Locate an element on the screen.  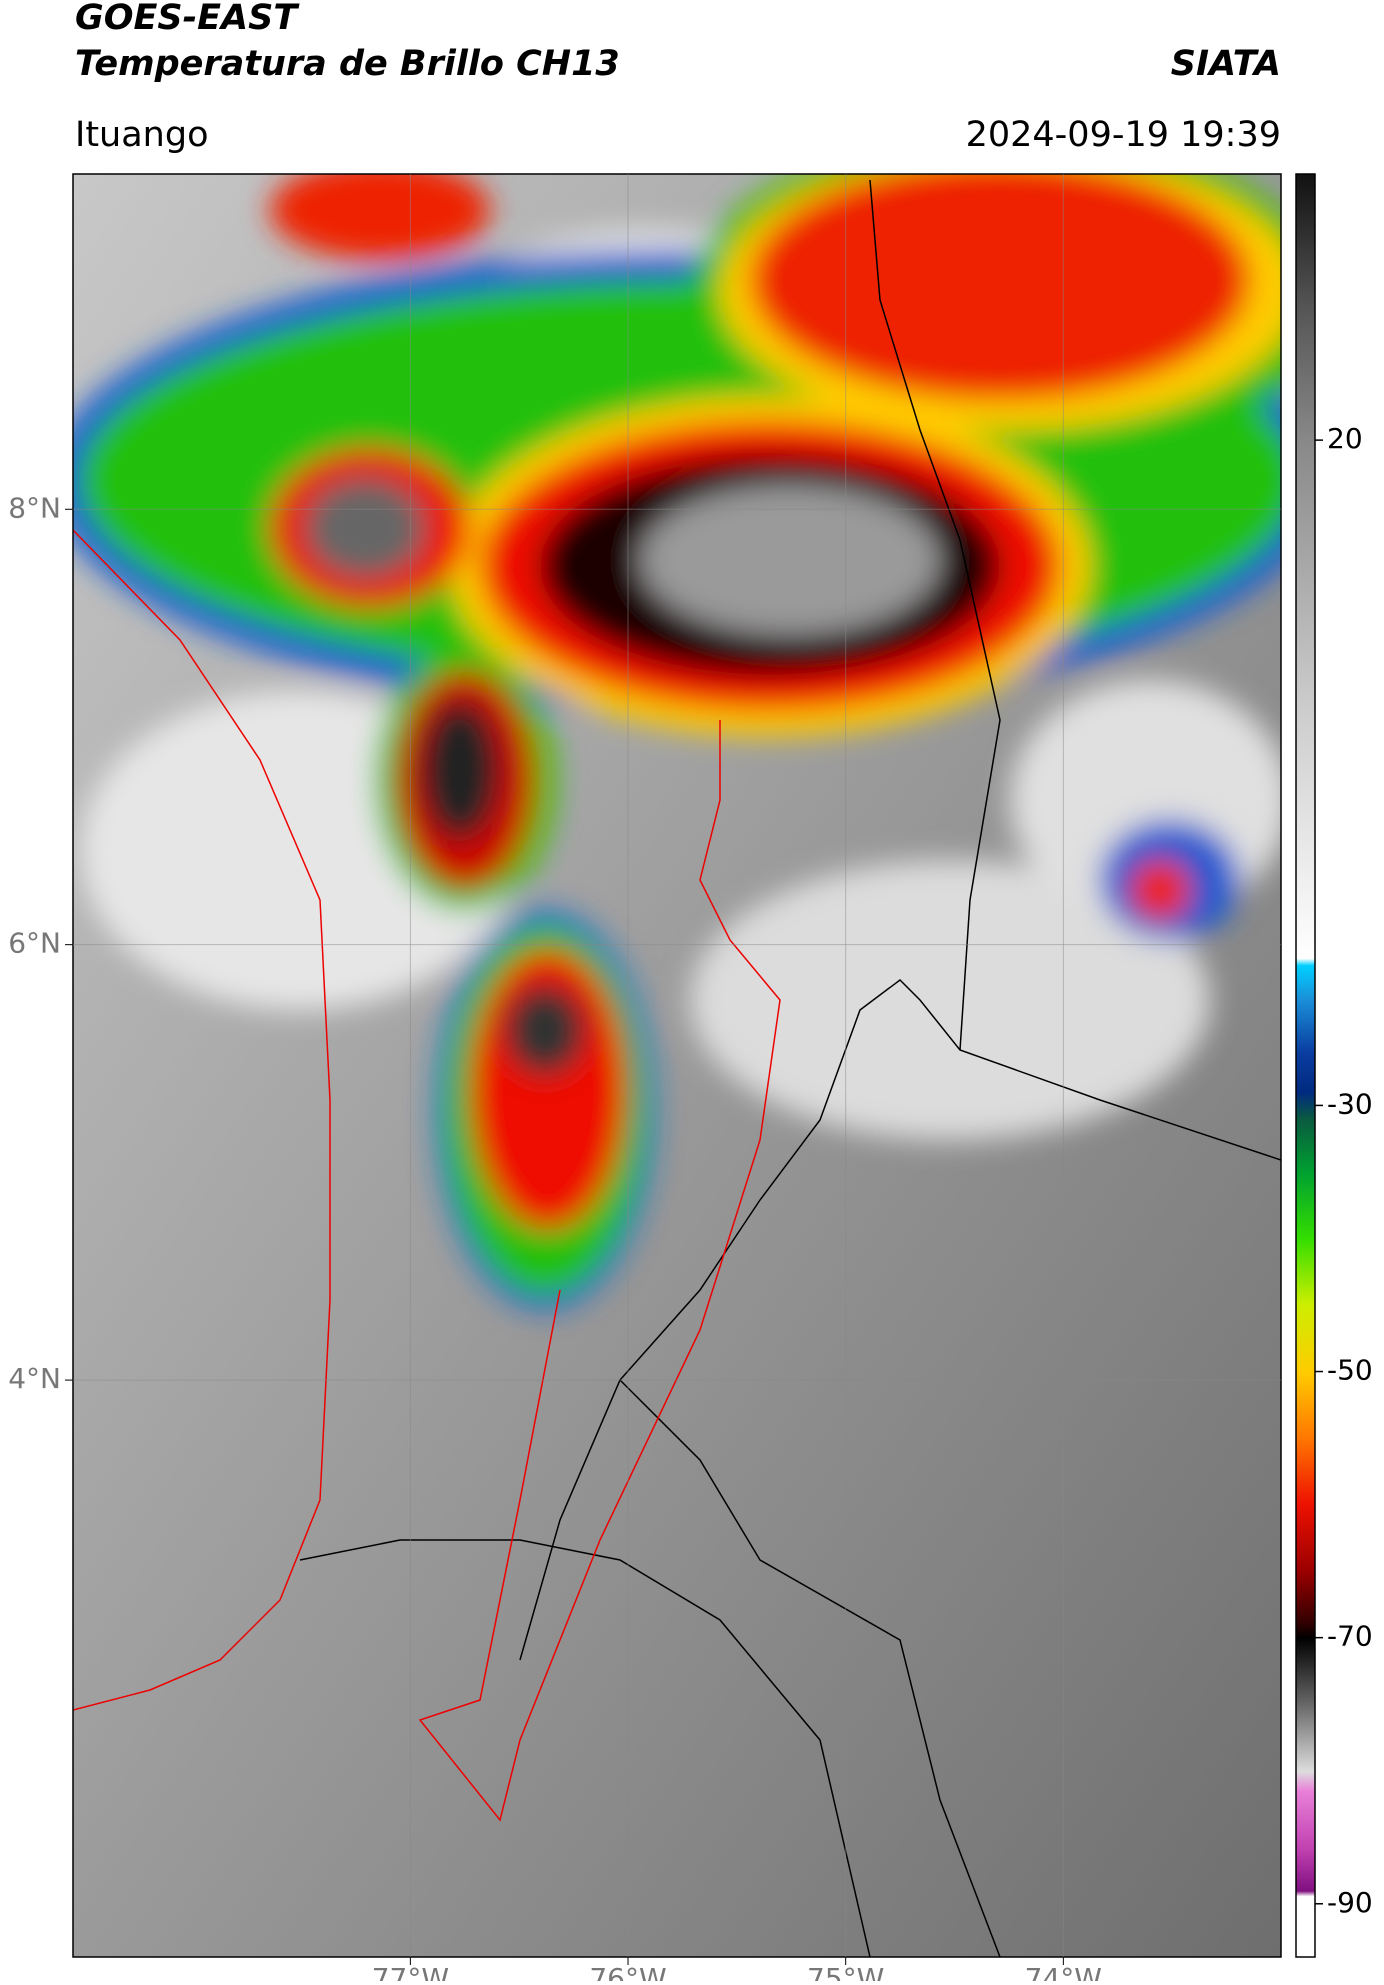
colorbar-tick-label: -30 is located at coordinates (1350, 1103).